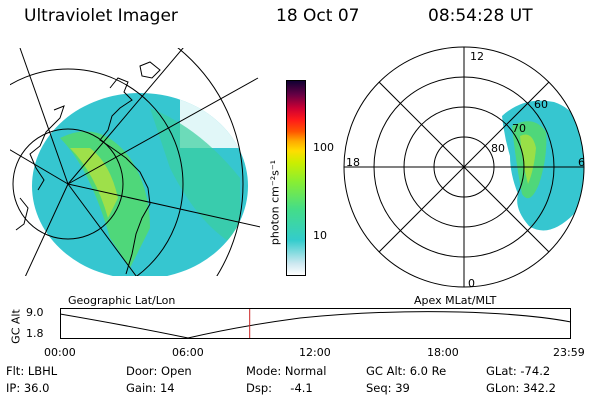 This screenshot has width=600, height=400. What do you see at coordinates (279, 388) in the screenshot?
I see `dsp-status: Dsp: -4.1` at bounding box center [279, 388].